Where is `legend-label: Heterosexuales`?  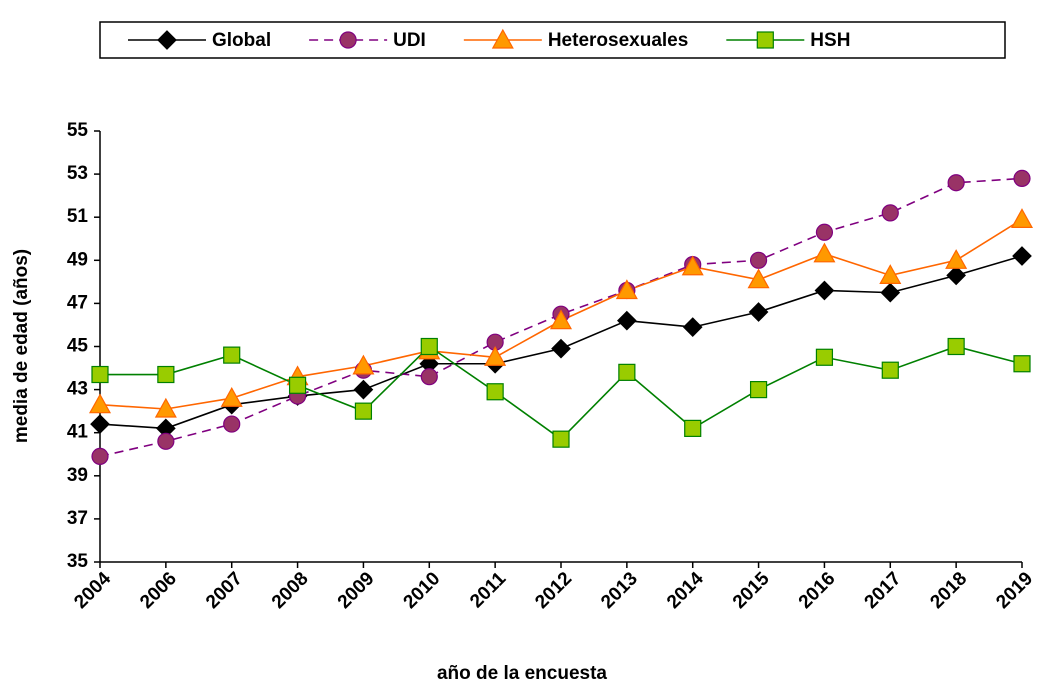 legend-label: Heterosexuales is located at coordinates (618, 40).